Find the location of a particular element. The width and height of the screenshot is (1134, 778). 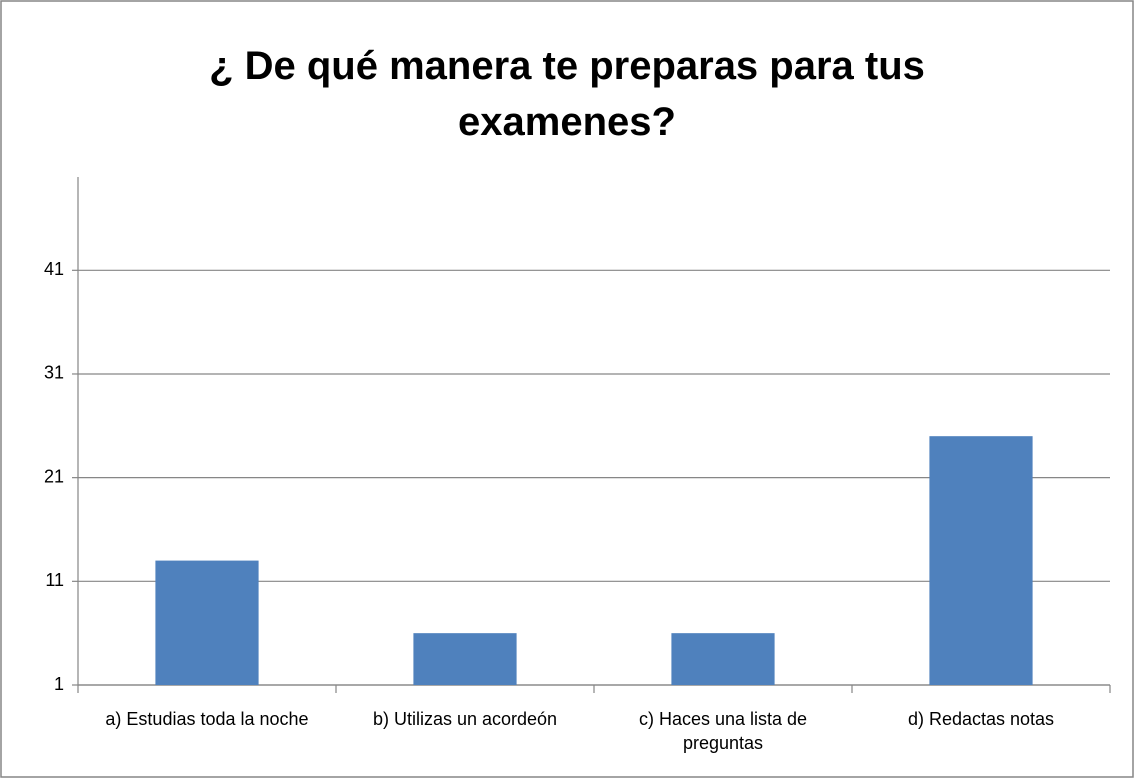

y-tick-label: 21 is located at coordinates (54, 476).